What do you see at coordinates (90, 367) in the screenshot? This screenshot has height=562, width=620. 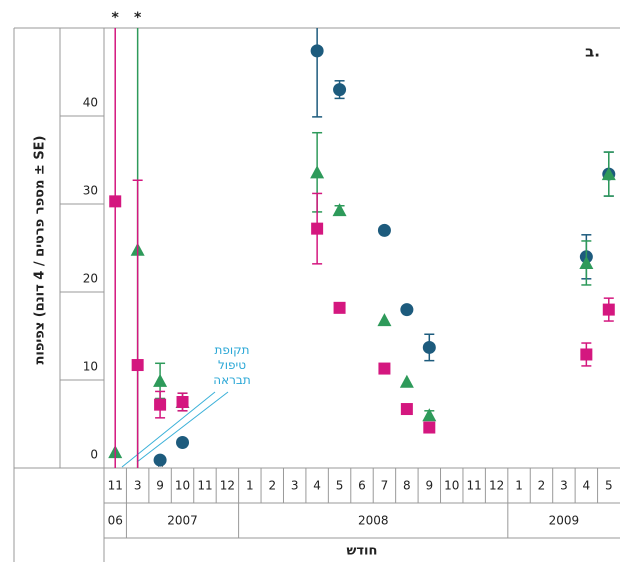 I see `y-tick-label: 10` at bounding box center [90, 367].